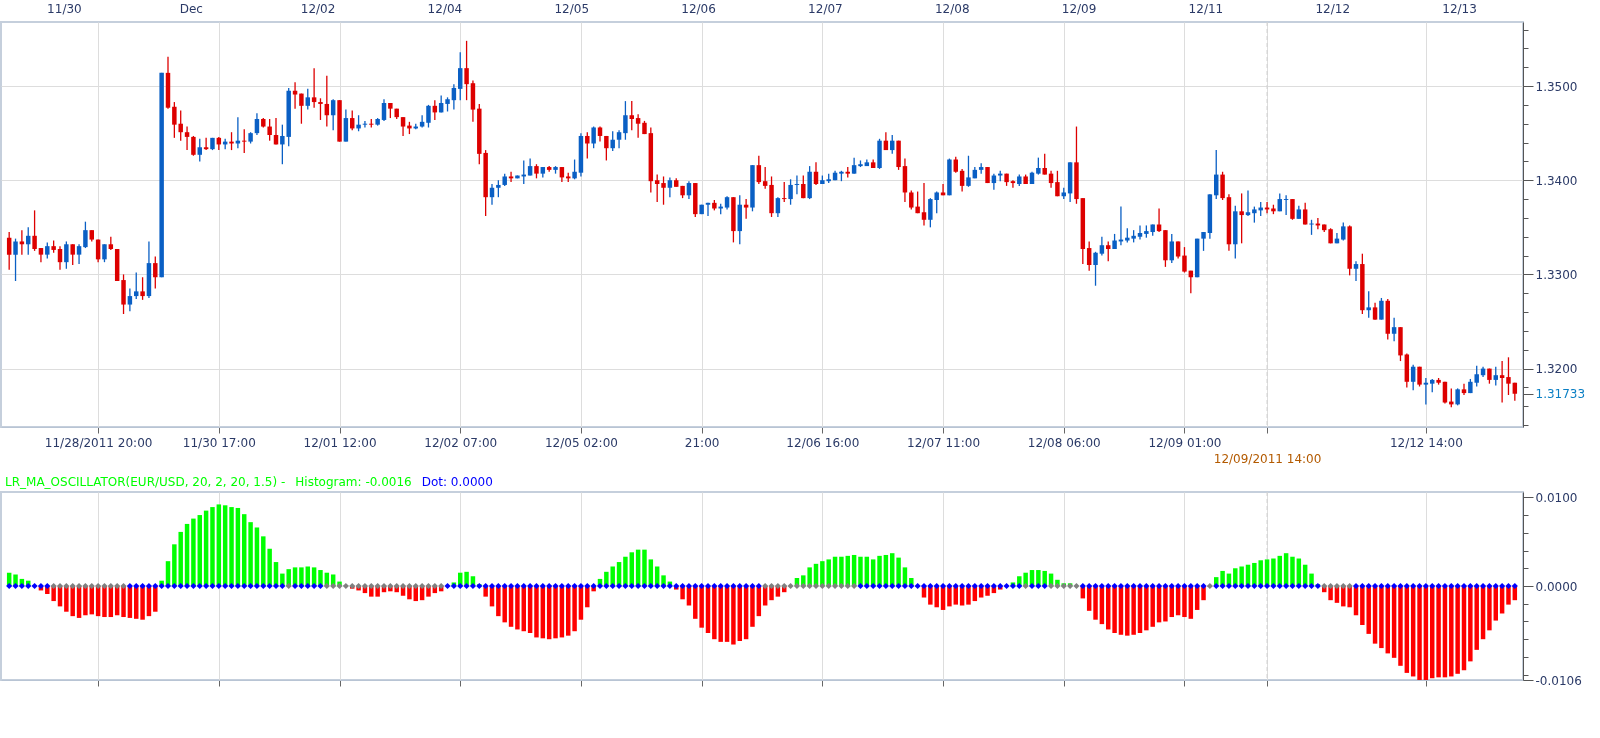 This screenshot has width=1600, height=738. I want to click on text: 12/09, so click(1079, 9).